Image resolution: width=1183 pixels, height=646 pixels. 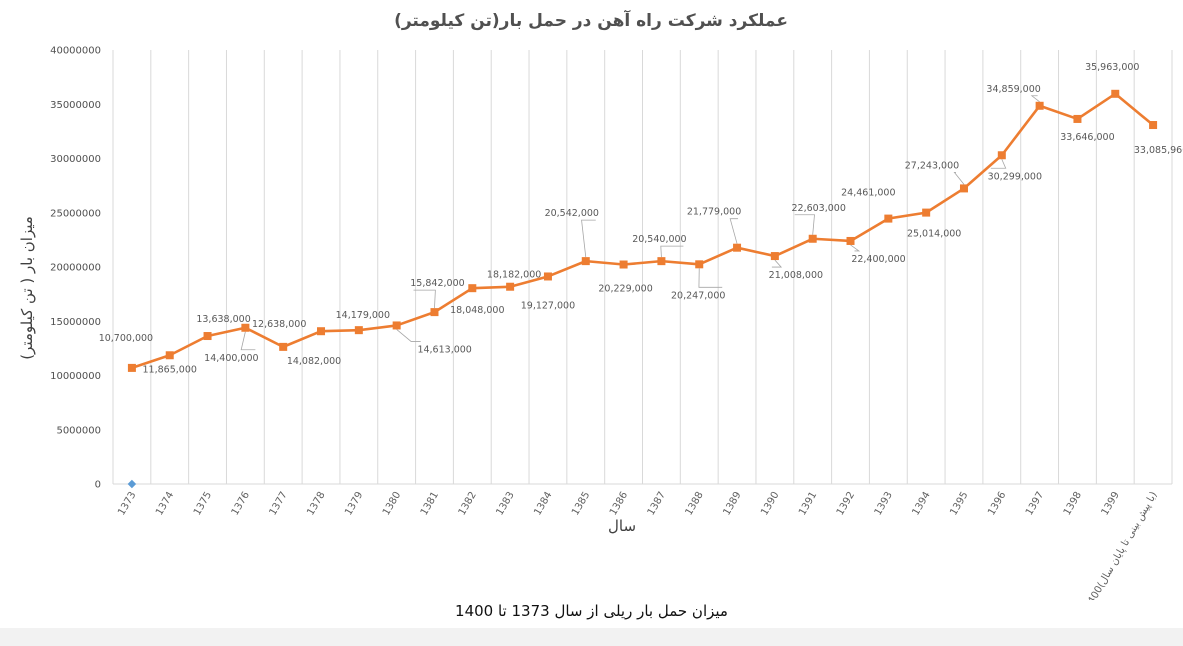 What do you see at coordinates (1121, 545) in the screenshot?
I see `x-tick-label: 1400(با پیش بینی تا پایان سال)` at bounding box center [1121, 545].